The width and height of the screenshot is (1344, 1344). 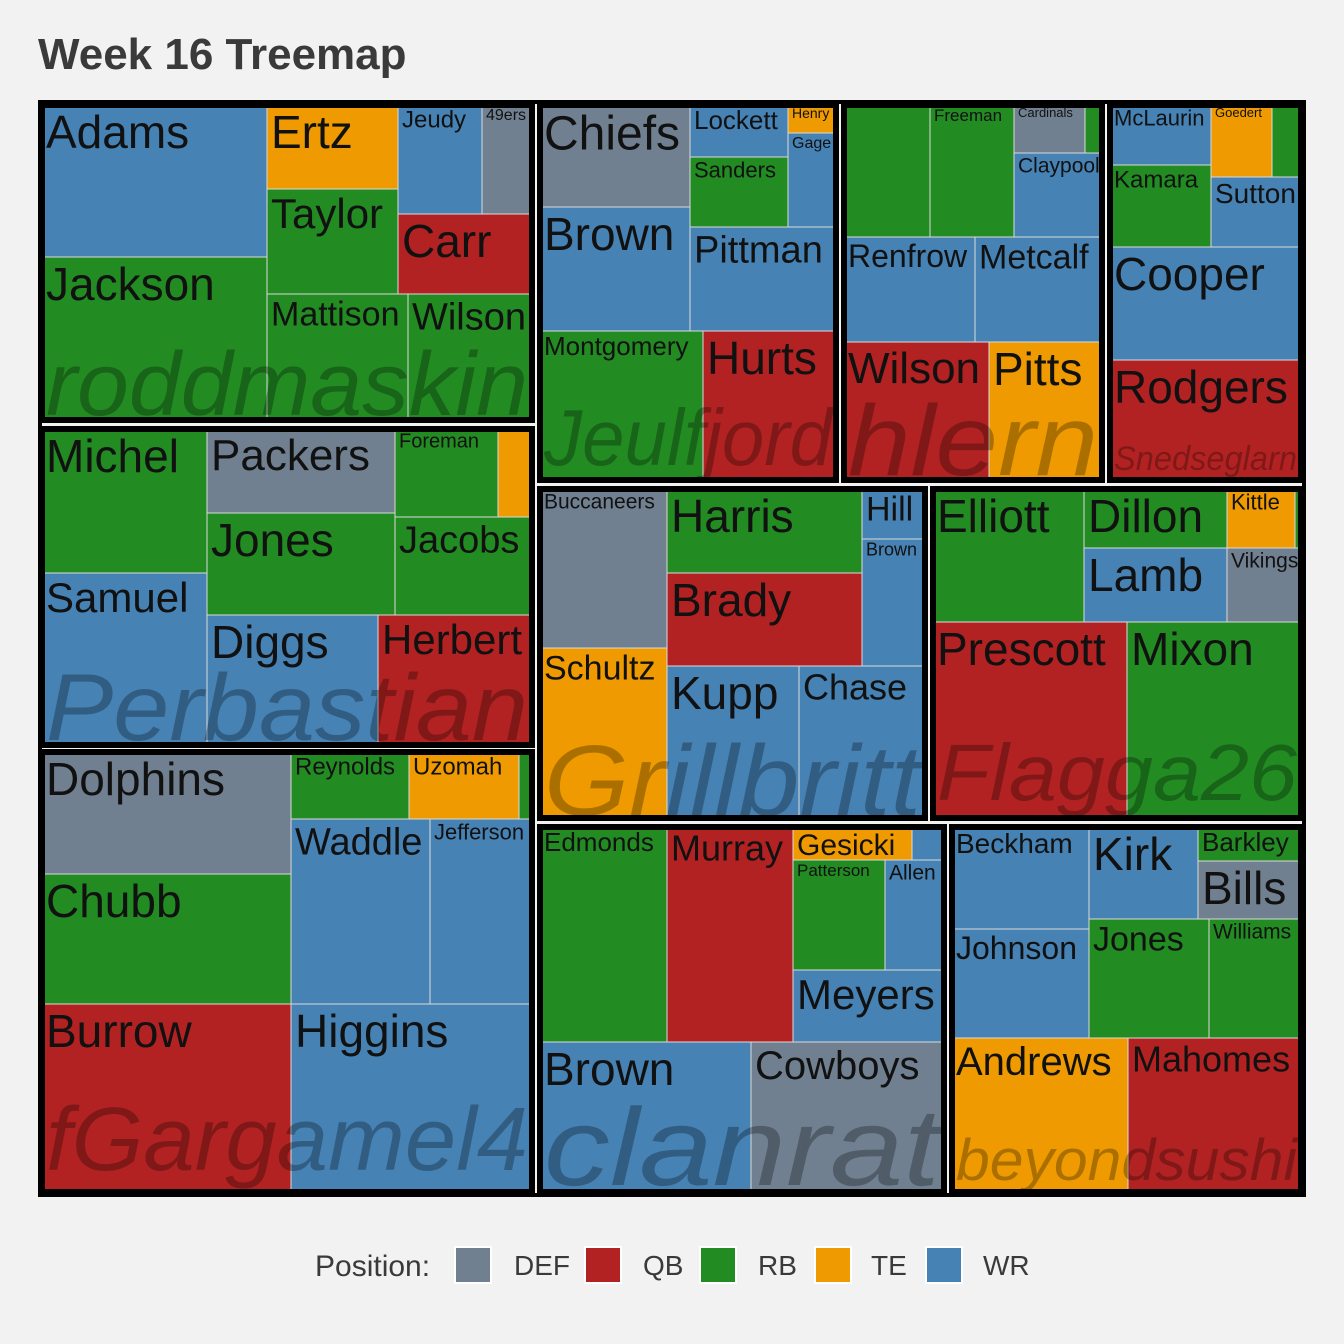 What do you see at coordinates (839, 915) in the screenshot?
I see `cell-patterson-rb` at bounding box center [839, 915].